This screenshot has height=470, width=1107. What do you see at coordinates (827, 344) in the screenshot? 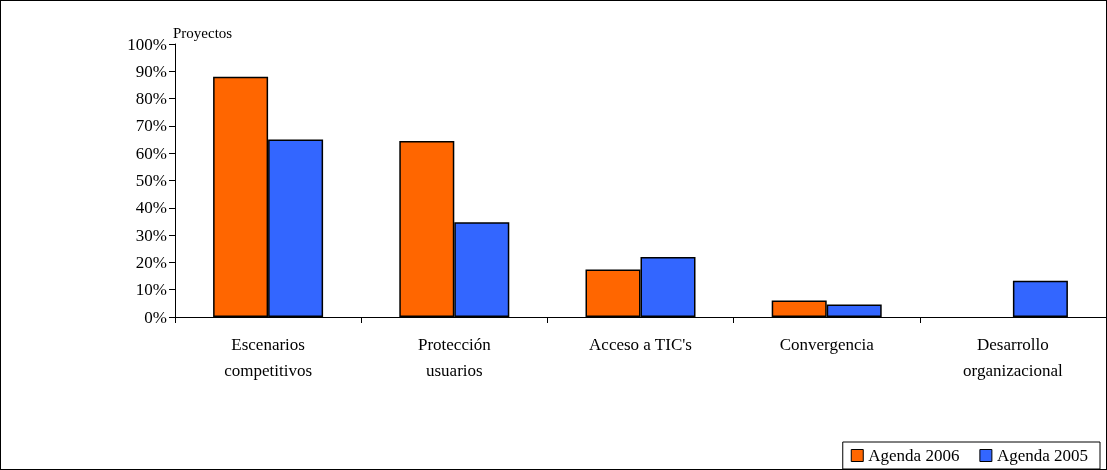
I see `x-tick-label: Convergencia` at bounding box center [827, 344].